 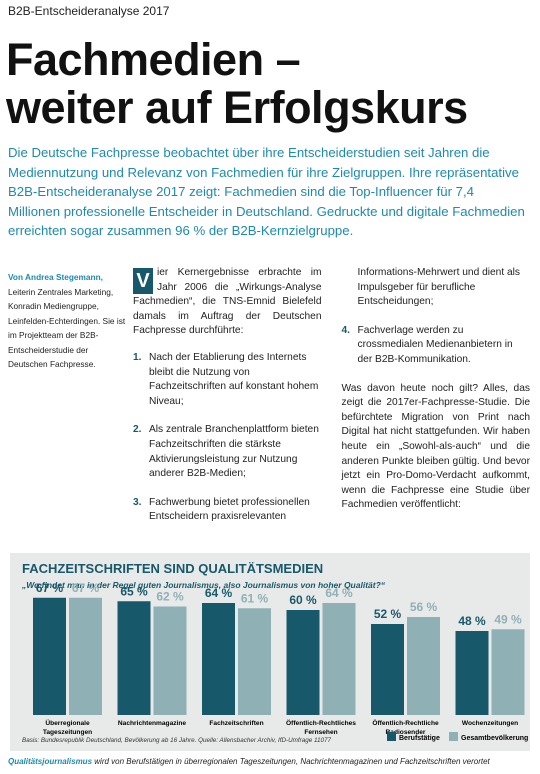 What do you see at coordinates (170, 597) in the screenshot?
I see `value-label: 62 %` at bounding box center [170, 597].